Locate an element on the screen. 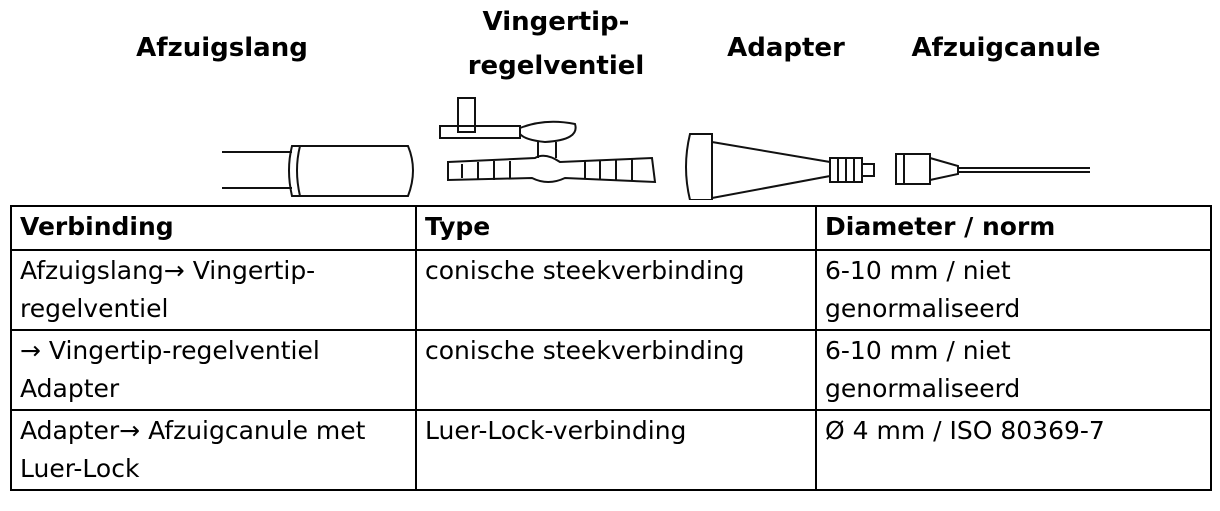 This screenshot has height=511, width=1220. cell: Ø 4 mm / ISO 80369-7 is located at coordinates (1013, 450).